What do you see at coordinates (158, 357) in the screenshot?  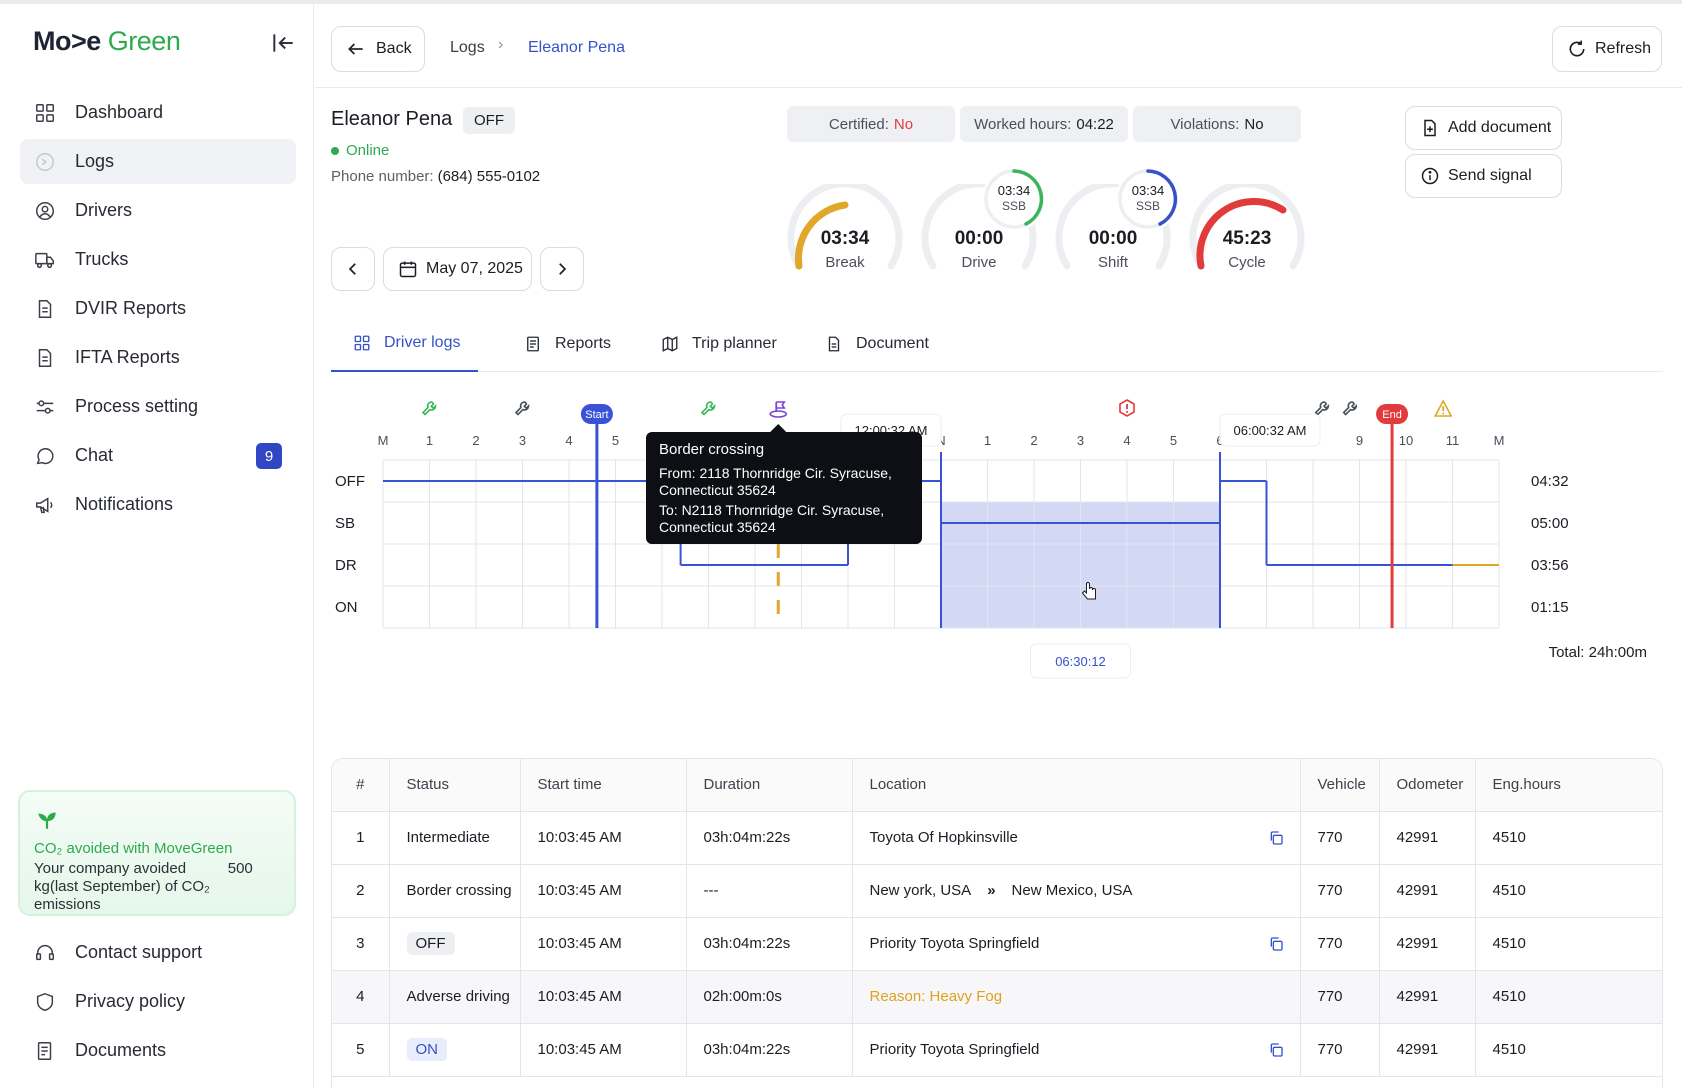 I see `sidebar-item-ifta-reports: IFTA Reports` at bounding box center [158, 357].